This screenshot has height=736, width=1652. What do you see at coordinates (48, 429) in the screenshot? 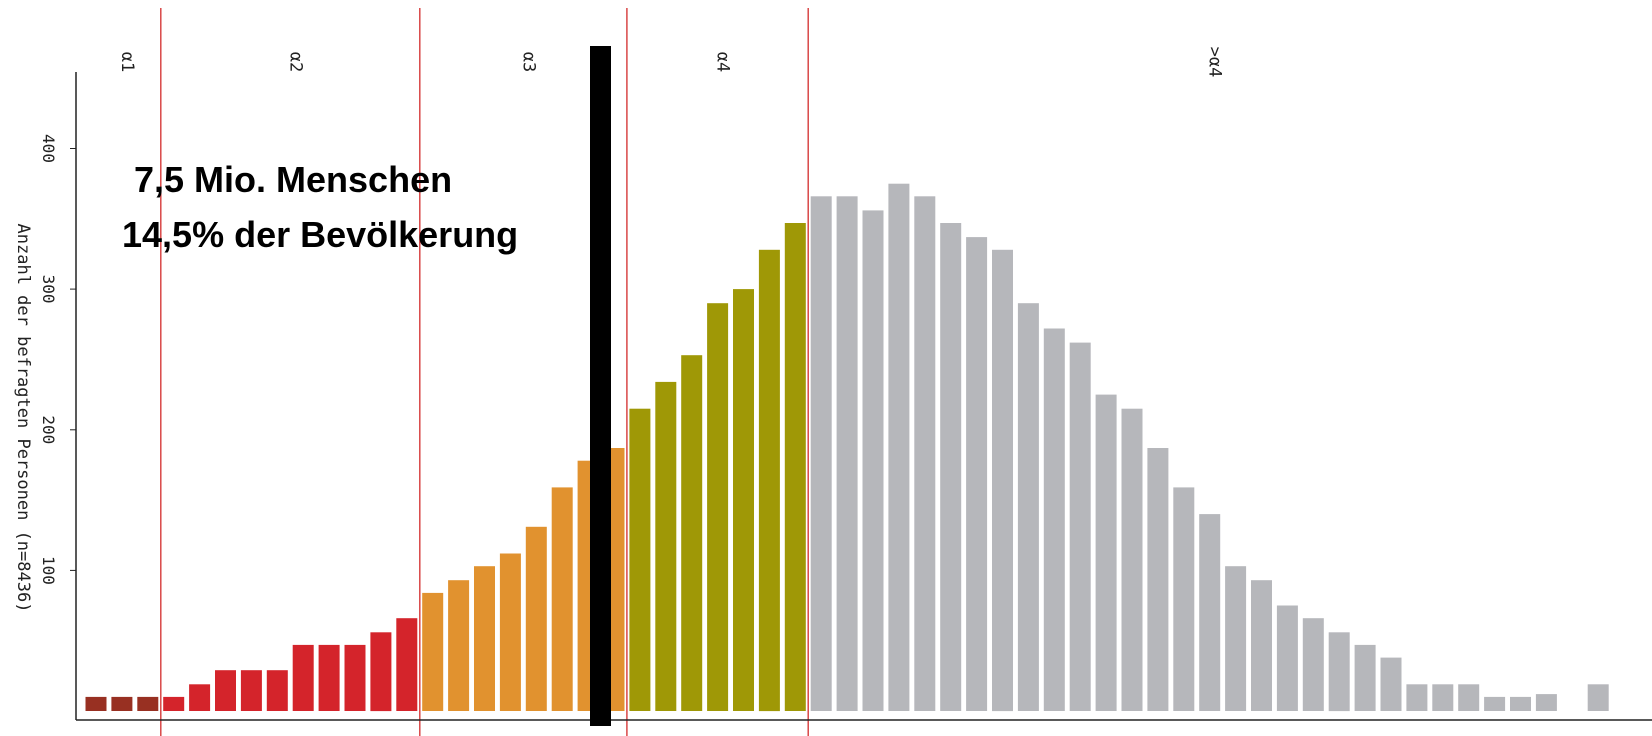
I see `y-tick-label: 200` at bounding box center [48, 429].